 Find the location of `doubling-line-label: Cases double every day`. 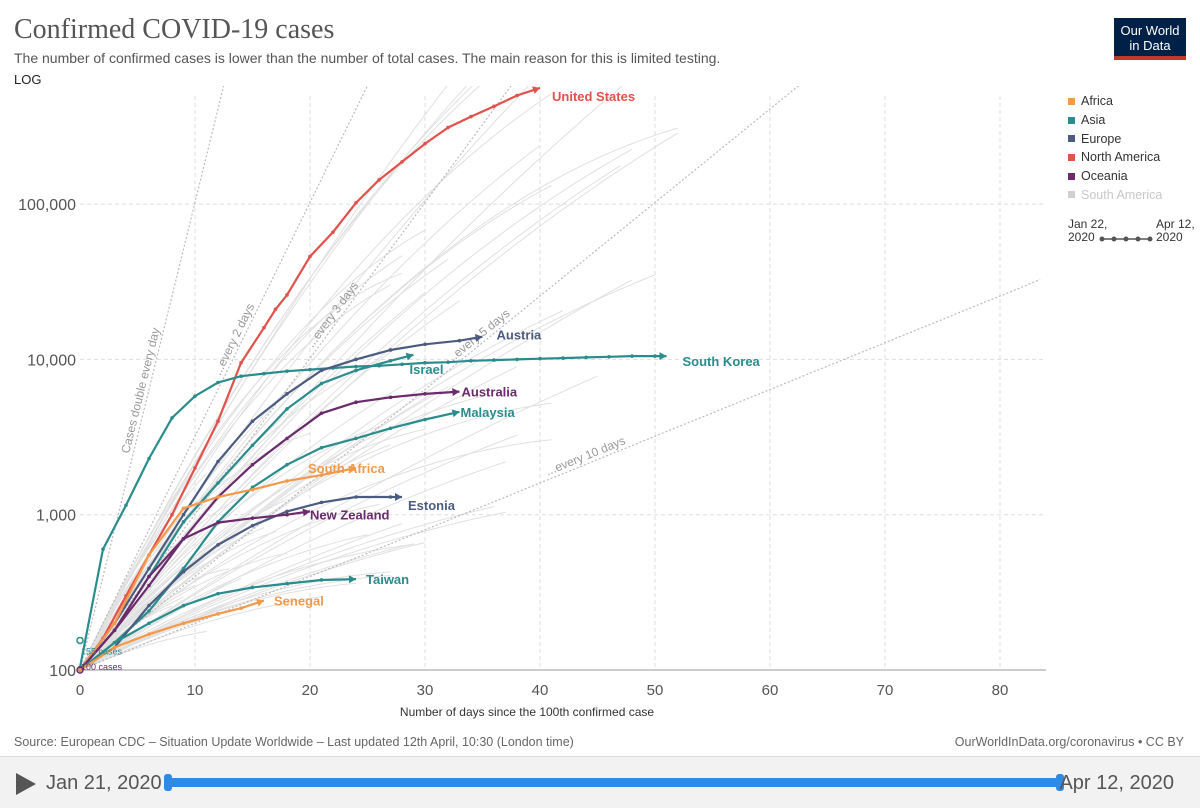

doubling-line-label: Cases double every day is located at coordinates (140, 390).